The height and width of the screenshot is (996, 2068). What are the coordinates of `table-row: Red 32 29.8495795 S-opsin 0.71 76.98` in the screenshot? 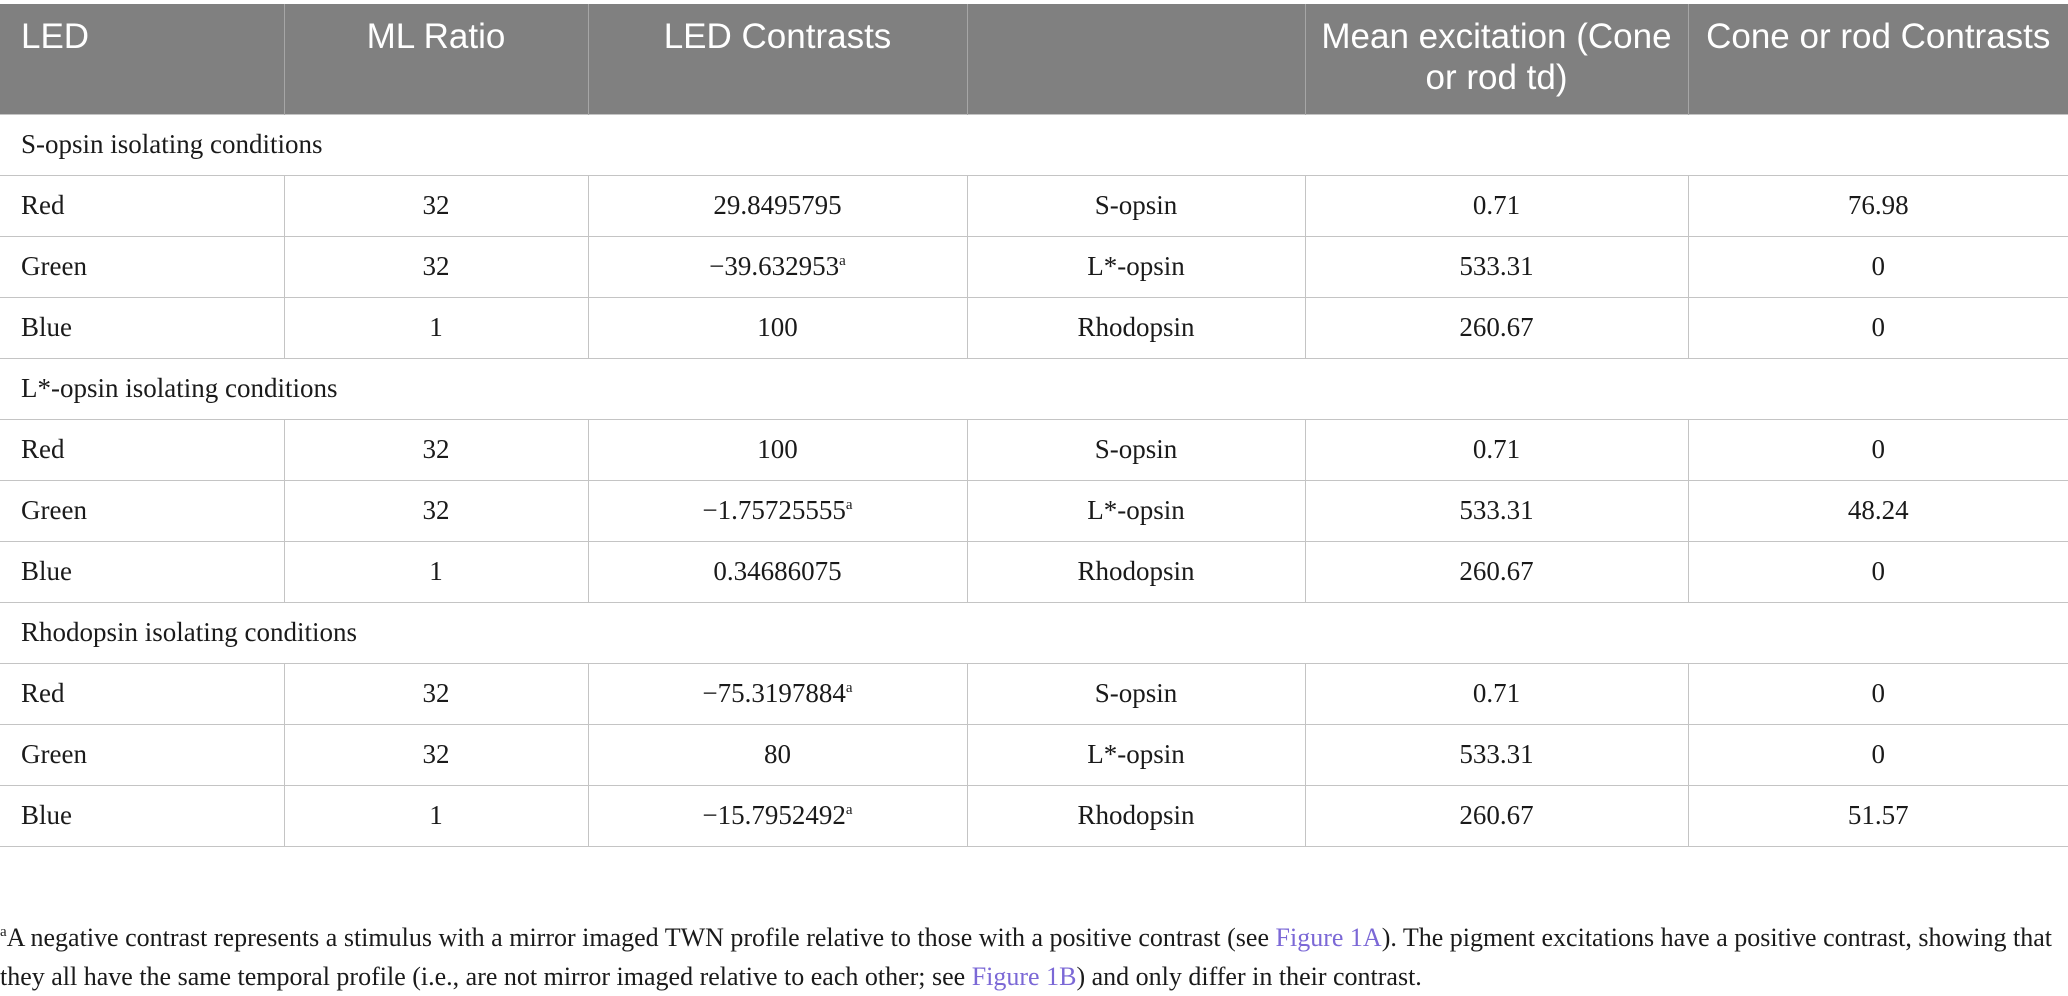 It's located at (1034, 205).